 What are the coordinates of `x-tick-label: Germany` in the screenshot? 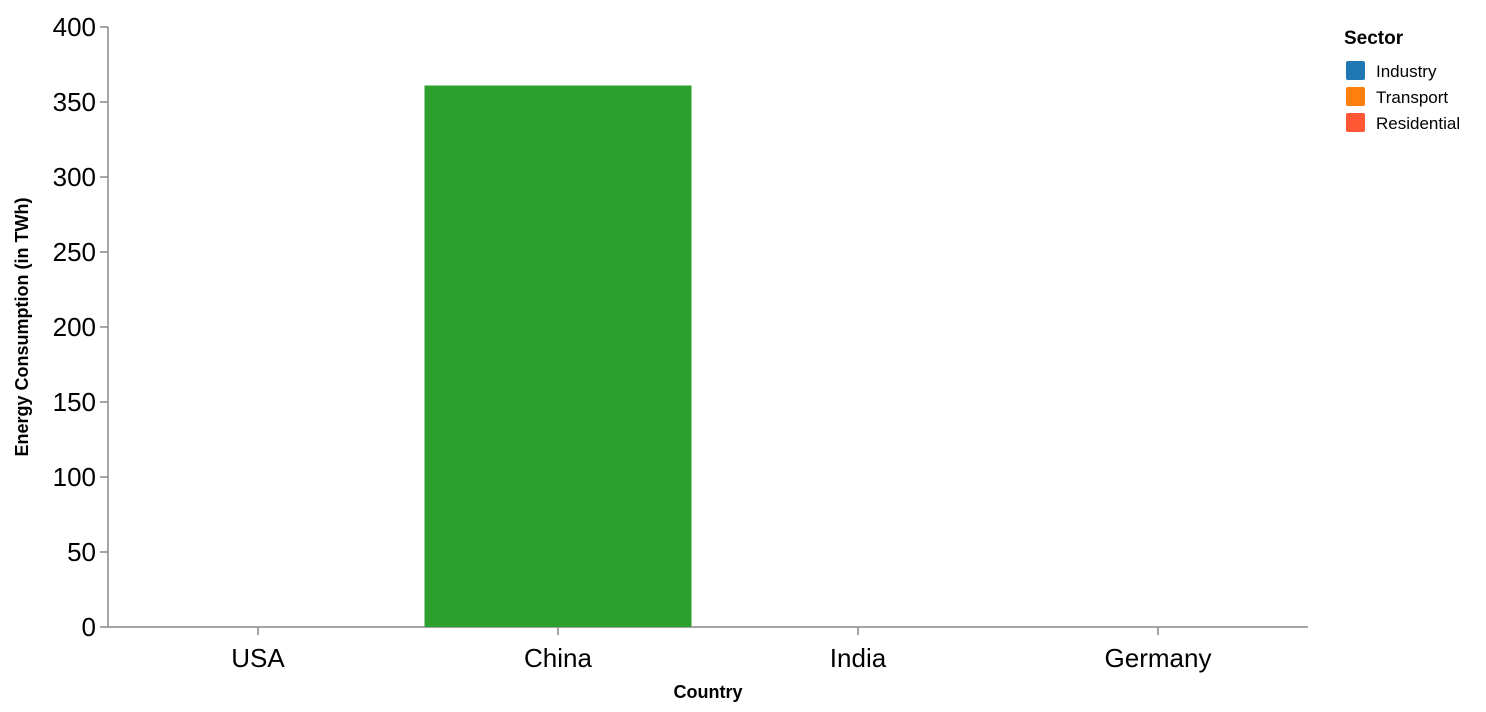 It's located at (1158, 658).